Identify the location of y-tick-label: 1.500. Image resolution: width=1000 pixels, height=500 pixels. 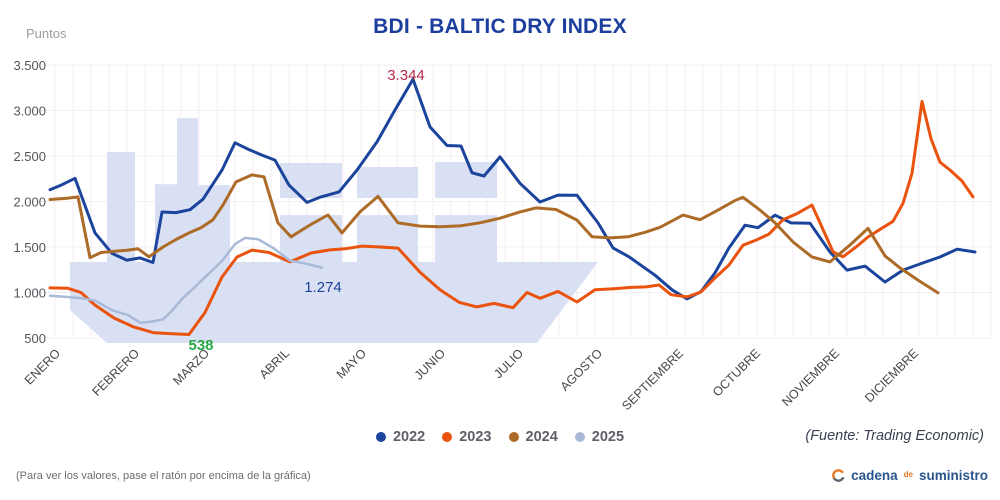
(29, 247).